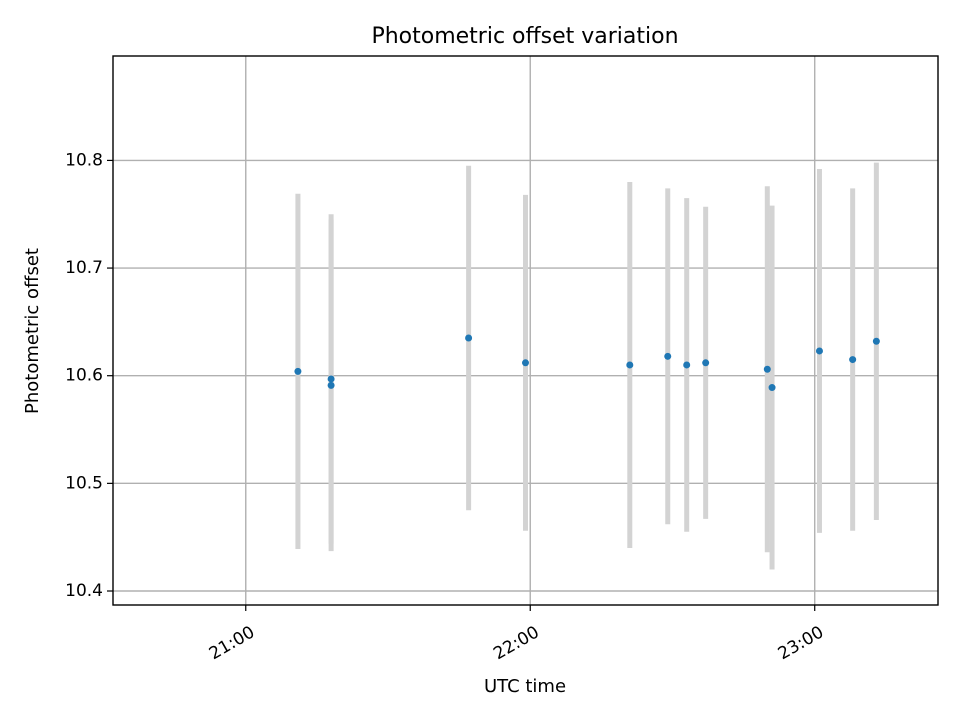 The width and height of the screenshot is (960, 720). I want to click on y-tick-label: 10.7, so click(84, 268).